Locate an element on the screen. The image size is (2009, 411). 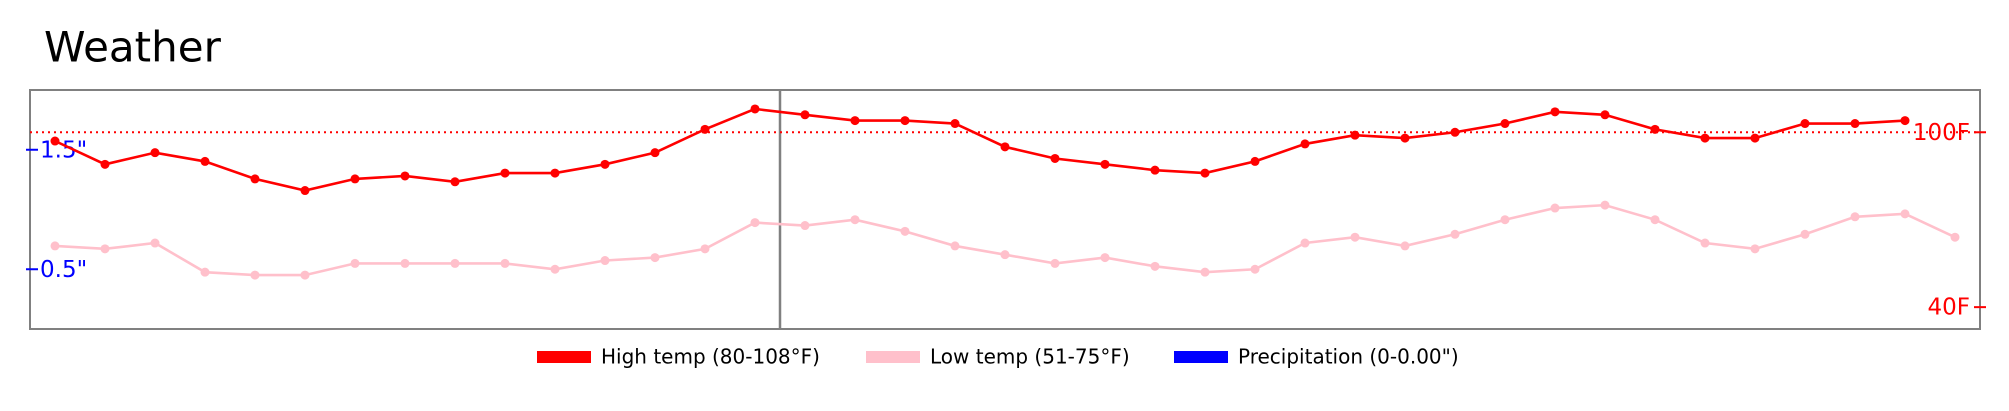
chart-title: Weather is located at coordinates (133, 47).